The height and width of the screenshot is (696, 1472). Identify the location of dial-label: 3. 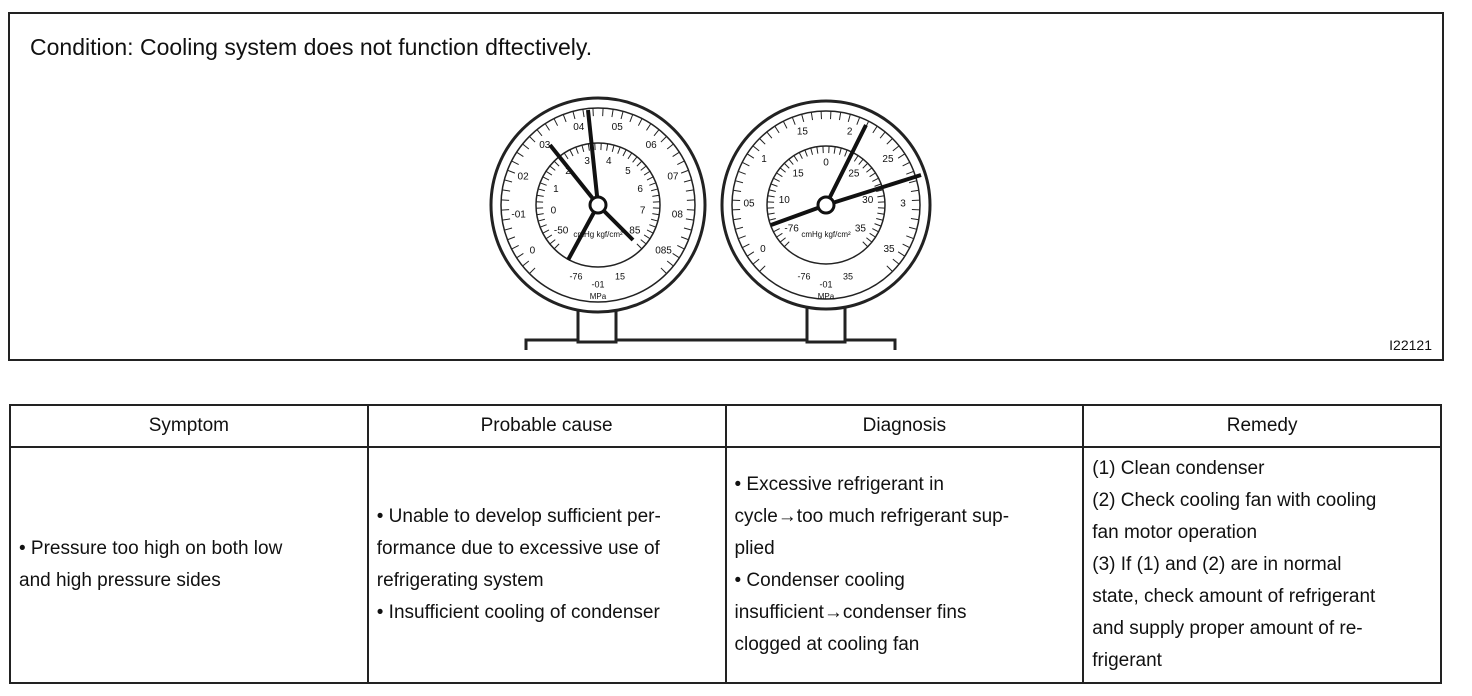
(903, 204).